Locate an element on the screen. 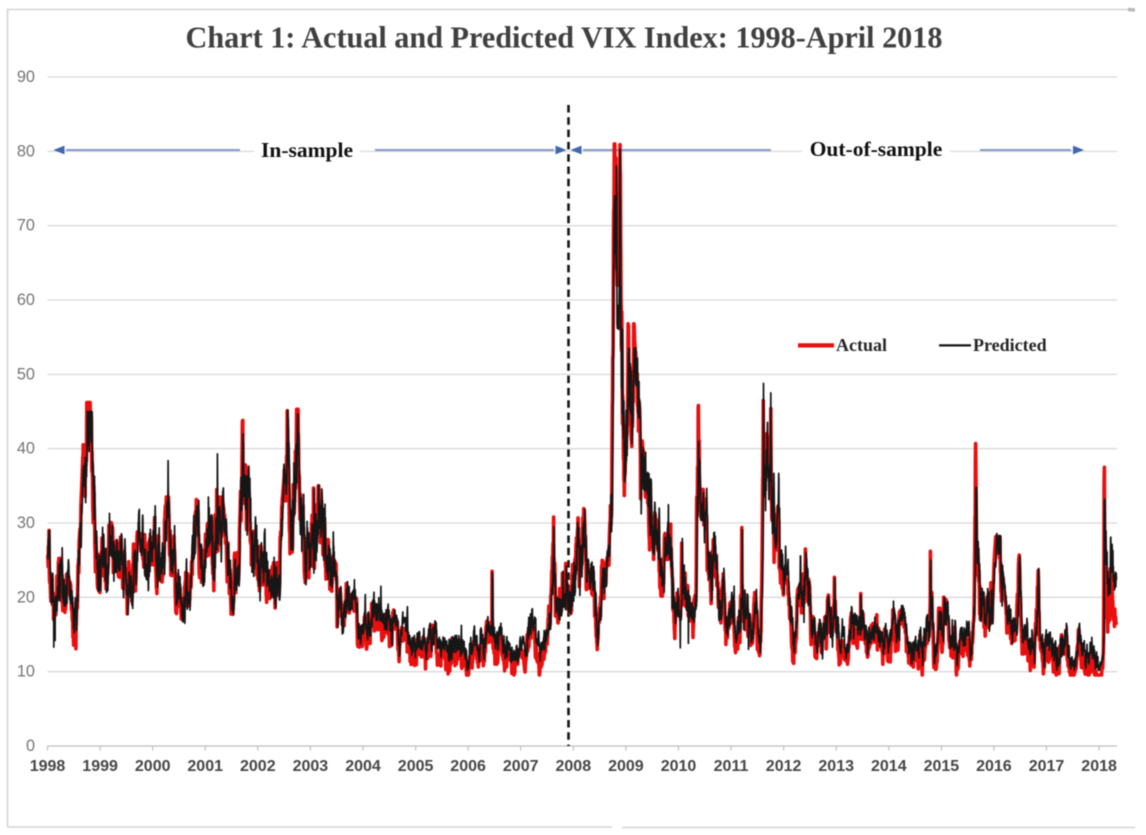  svg-text: 2014 is located at coordinates (889, 766).